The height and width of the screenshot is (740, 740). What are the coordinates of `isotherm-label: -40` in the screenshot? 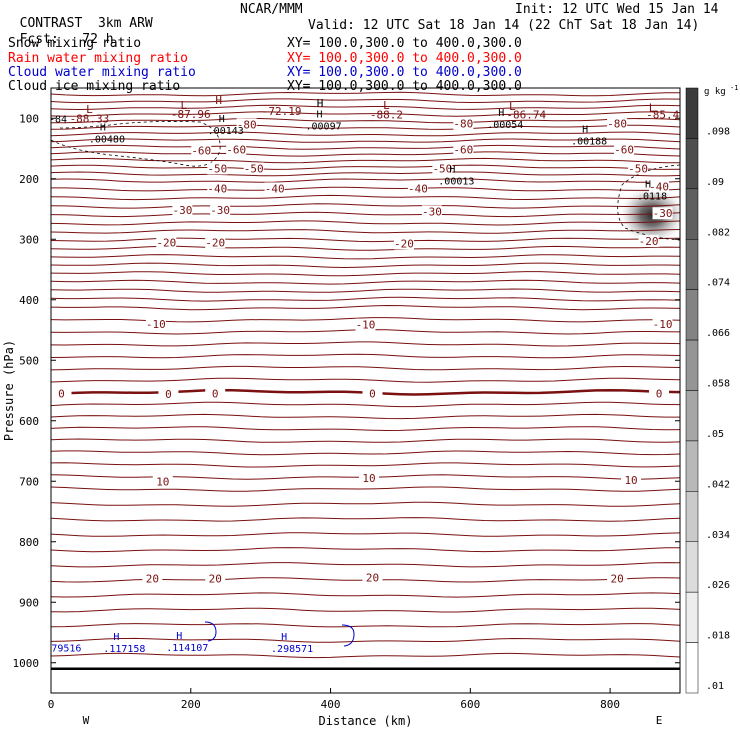 It's located at (217, 188).